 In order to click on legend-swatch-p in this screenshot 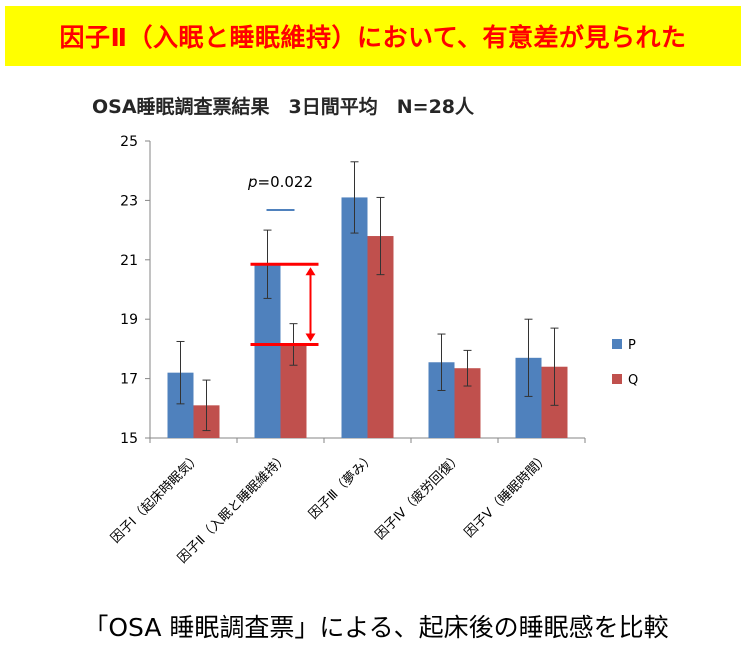, I will do `click(617, 344)`.